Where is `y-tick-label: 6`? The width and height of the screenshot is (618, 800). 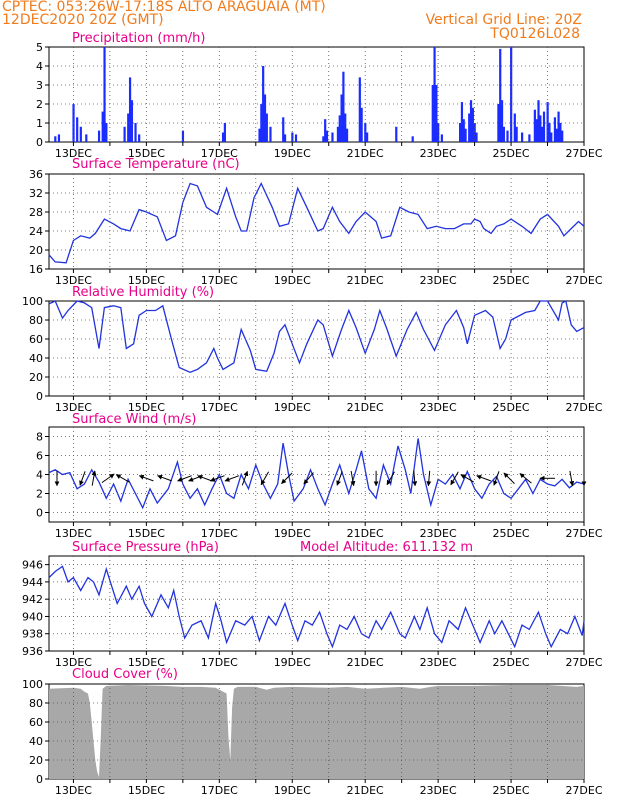
y-tick-label: 6 is located at coordinates (39, 456).